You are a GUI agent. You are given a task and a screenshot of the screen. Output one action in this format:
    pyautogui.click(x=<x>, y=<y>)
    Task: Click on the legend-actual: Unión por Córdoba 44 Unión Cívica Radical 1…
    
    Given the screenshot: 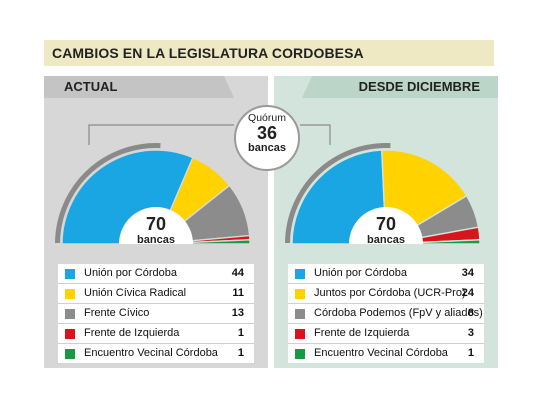 What is the action you would take?
    pyautogui.click(x=156, y=313)
    